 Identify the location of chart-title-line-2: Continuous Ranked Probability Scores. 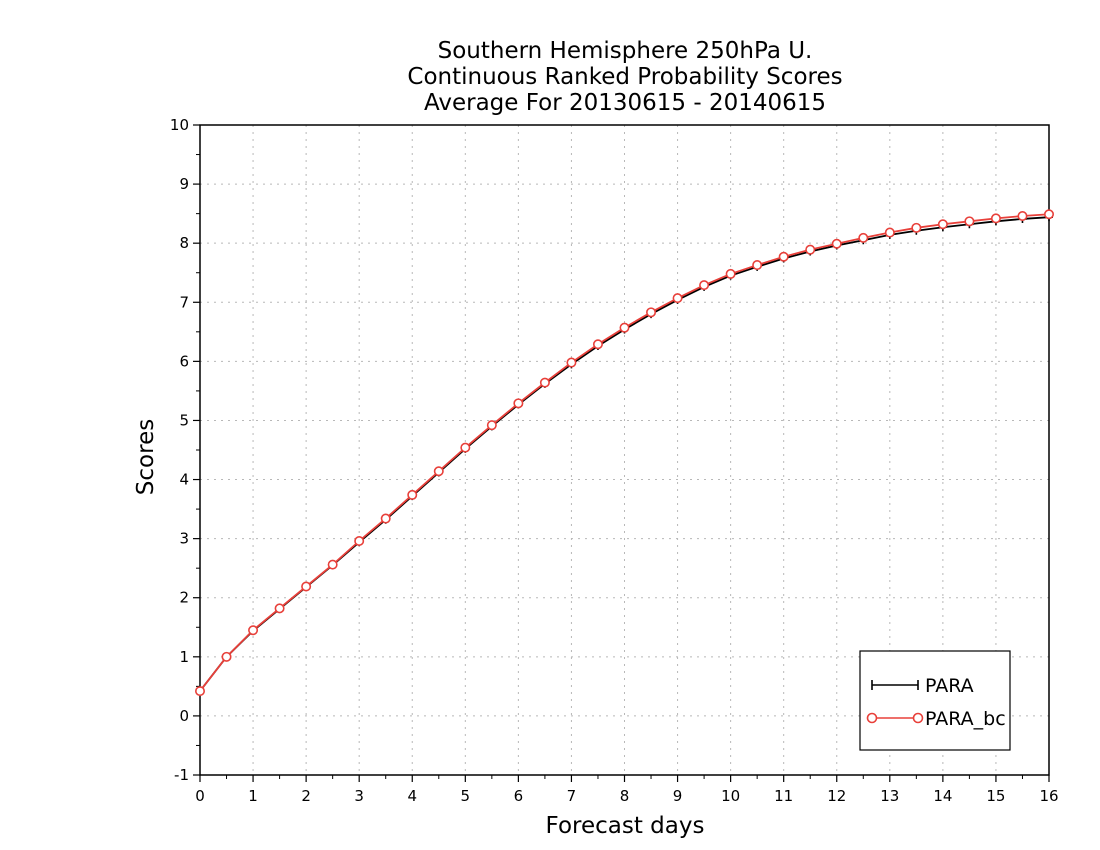
(624, 77).